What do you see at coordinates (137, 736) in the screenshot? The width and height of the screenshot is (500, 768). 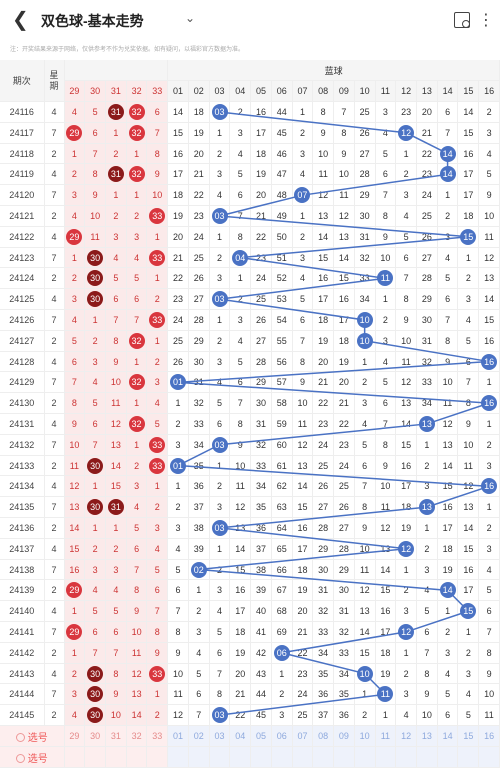 I see `select-red-cell: 32` at bounding box center [137, 736].